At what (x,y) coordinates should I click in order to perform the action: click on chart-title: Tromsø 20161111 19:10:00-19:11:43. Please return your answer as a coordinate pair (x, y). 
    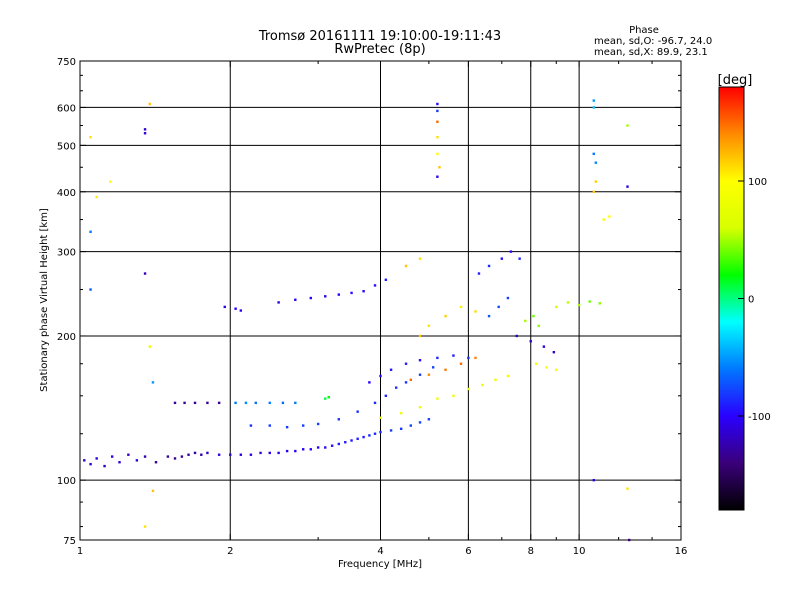
    Looking at the image, I should click on (379, 36).